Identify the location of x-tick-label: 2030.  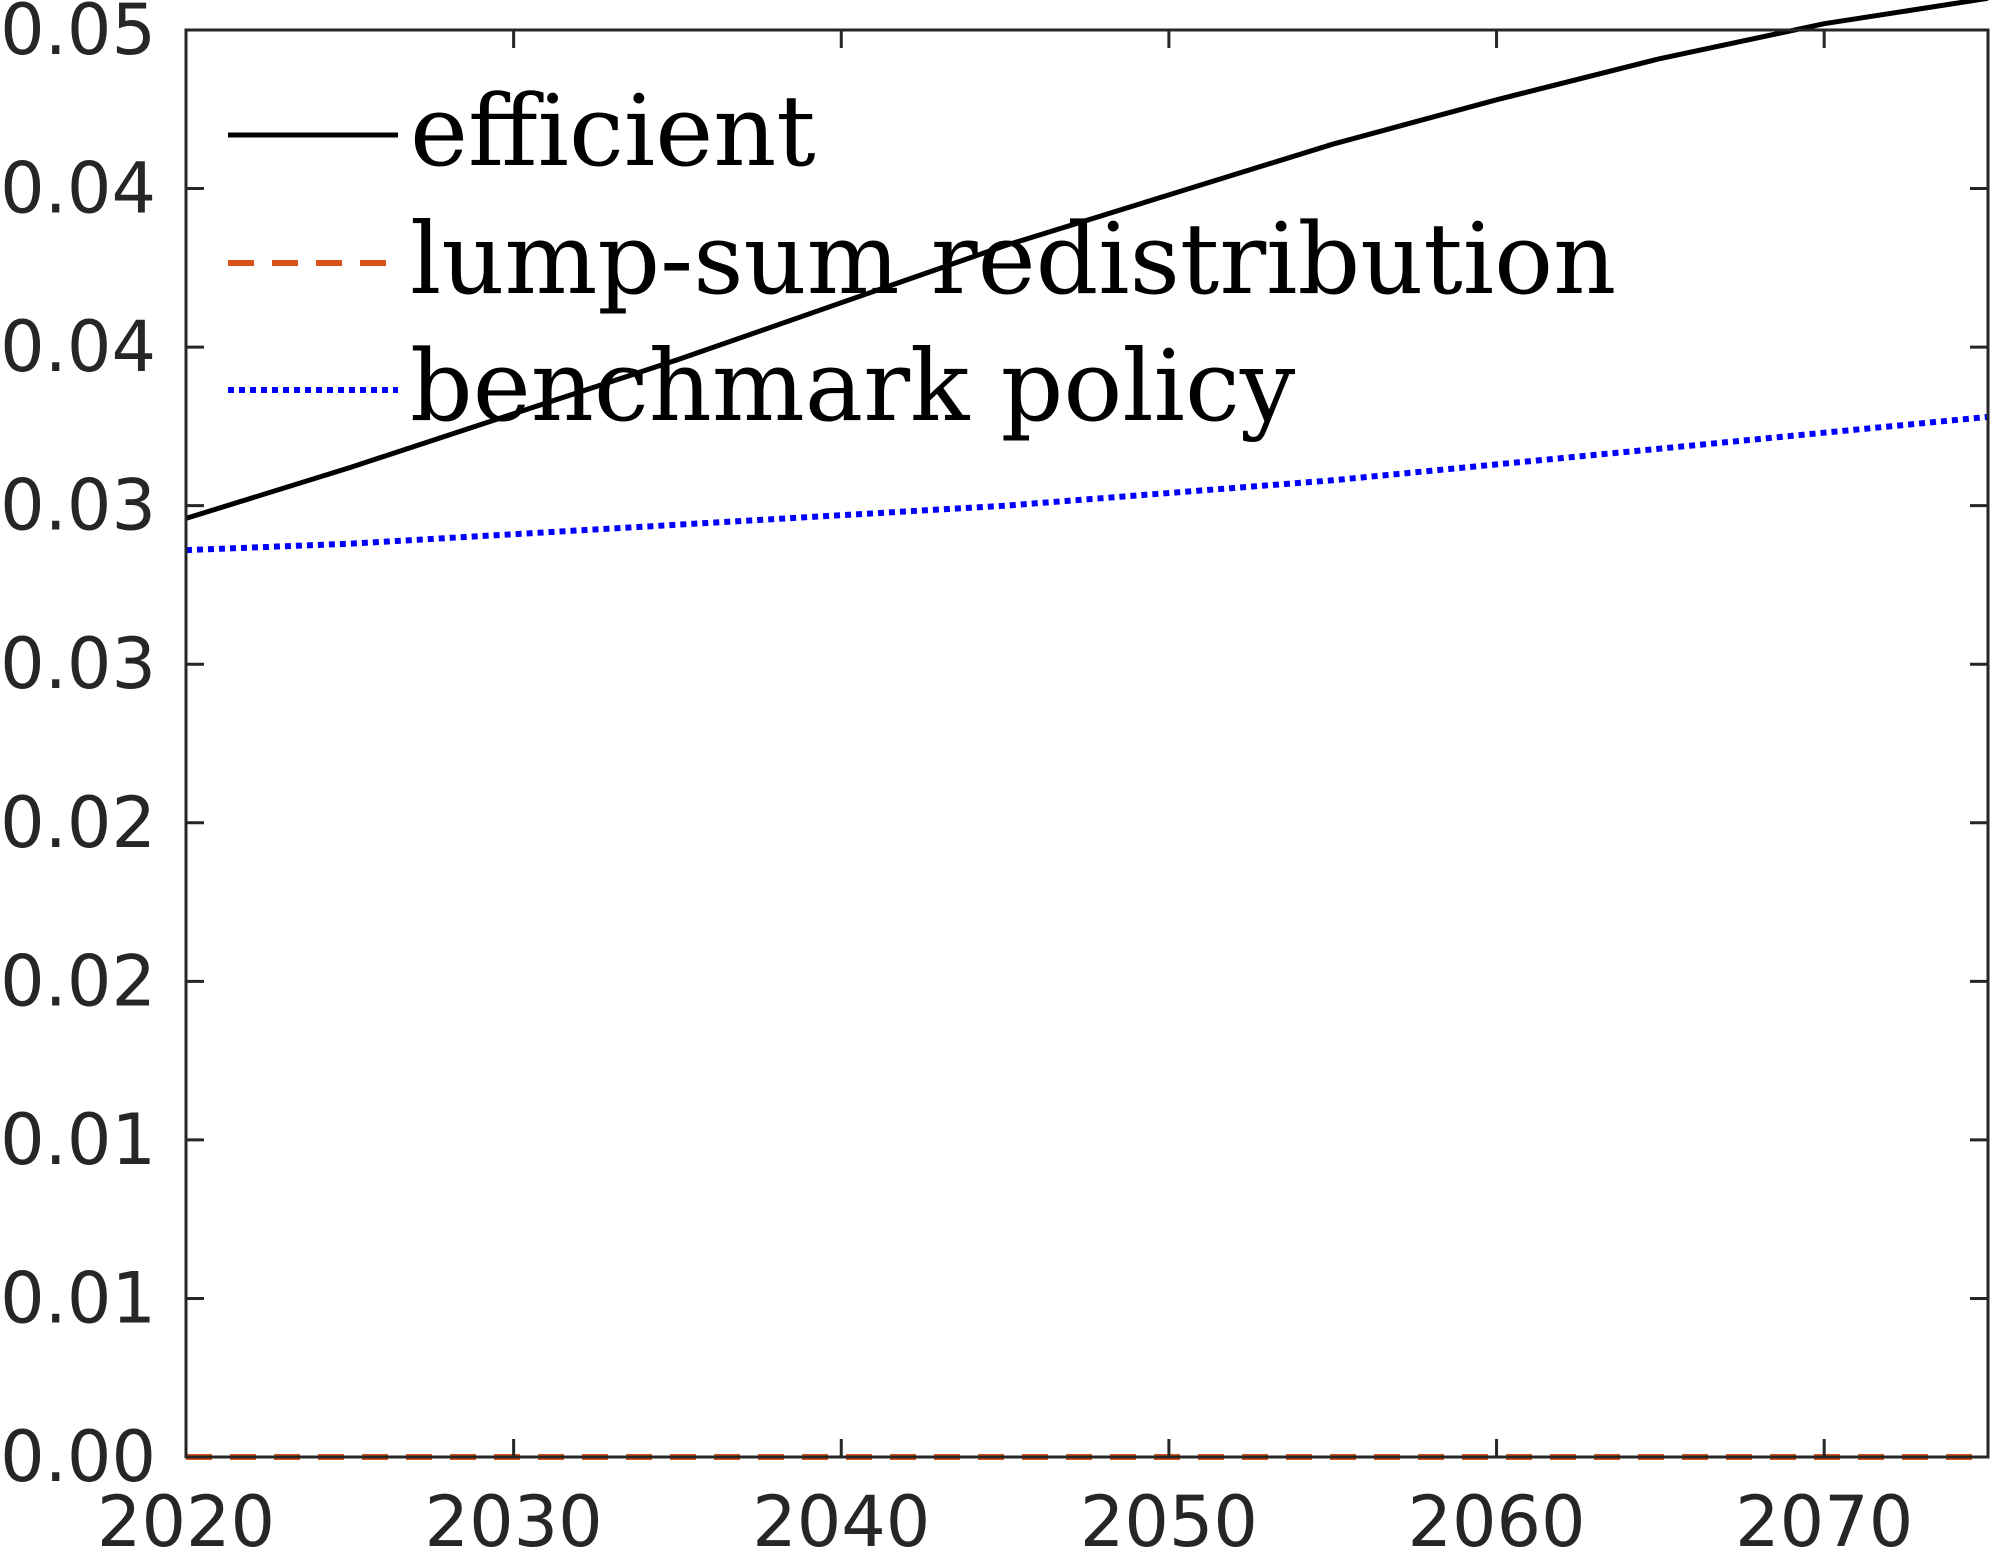
(514, 1517).